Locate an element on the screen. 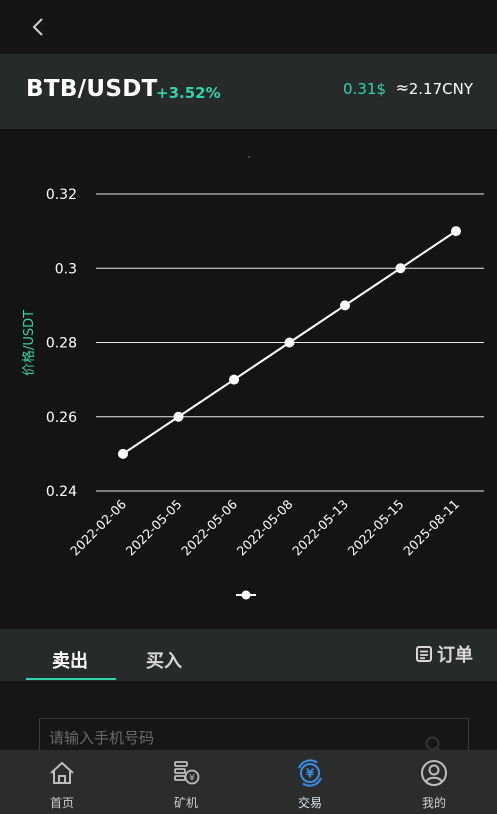 This screenshot has height=814, width=497. trade-icon: ¥ is located at coordinates (310, 773).